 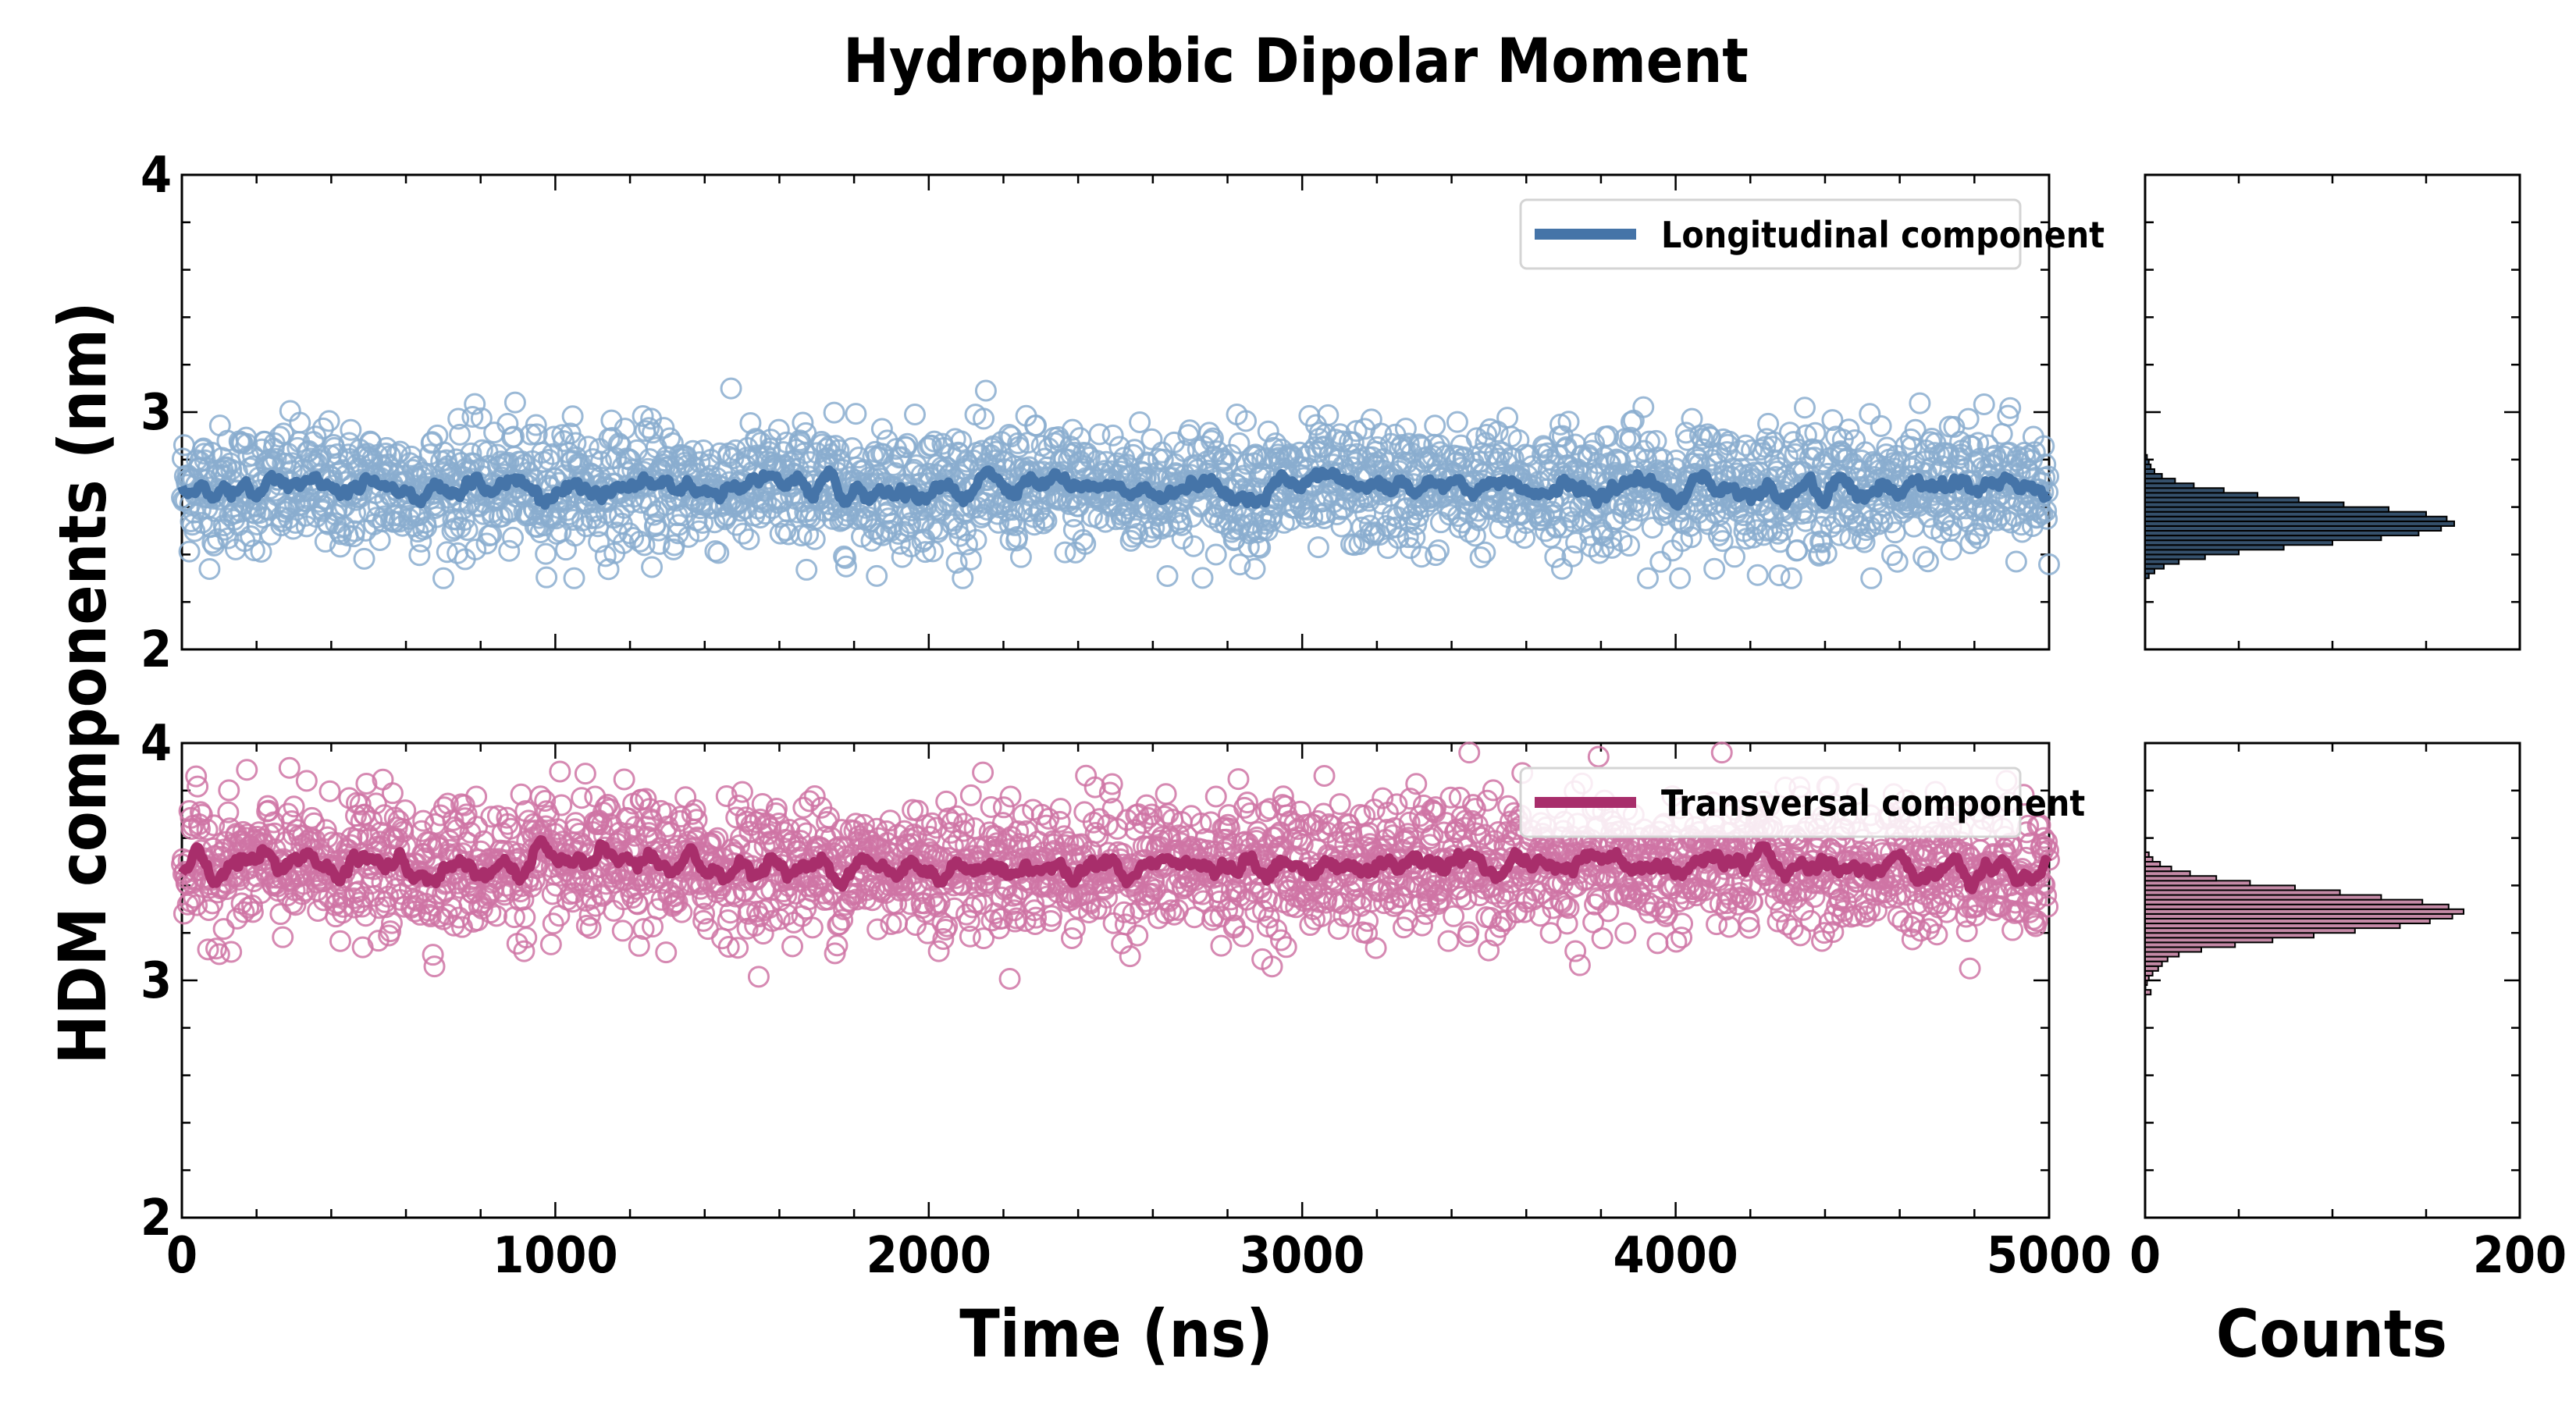 What do you see at coordinates (1812, 234) in the screenshot?
I see `legend: Longitudinal component` at bounding box center [1812, 234].